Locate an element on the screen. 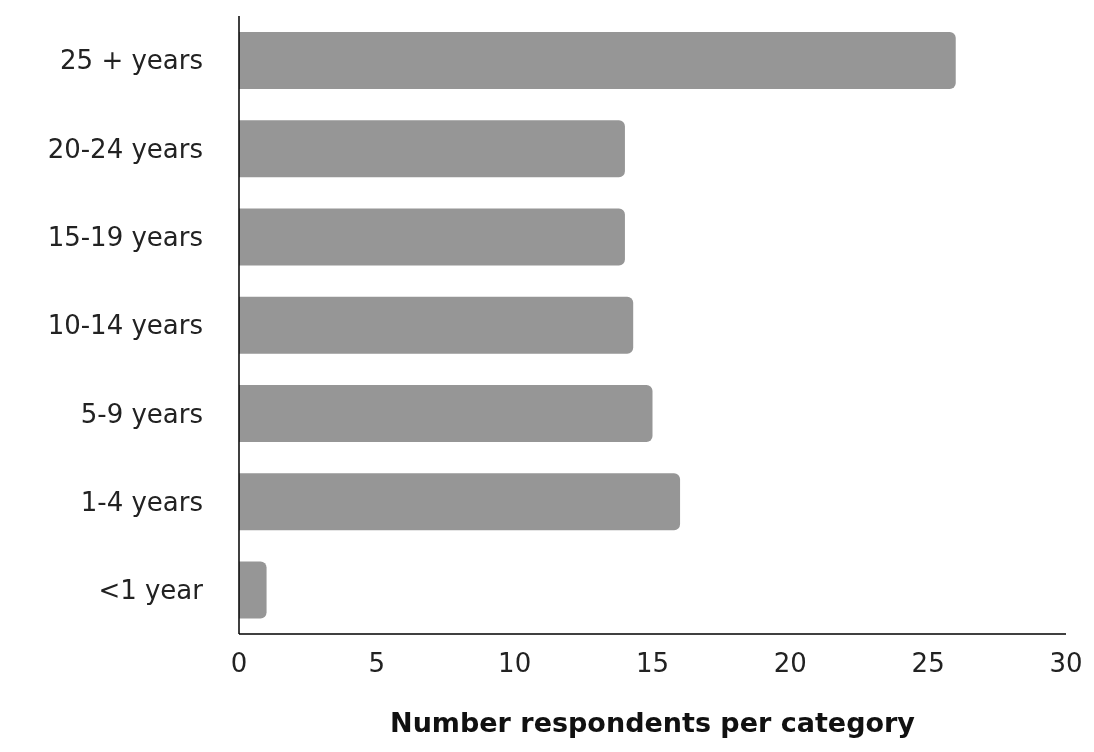 The image size is (1094, 752). y-tick-label: 1-4 years is located at coordinates (141, 501).